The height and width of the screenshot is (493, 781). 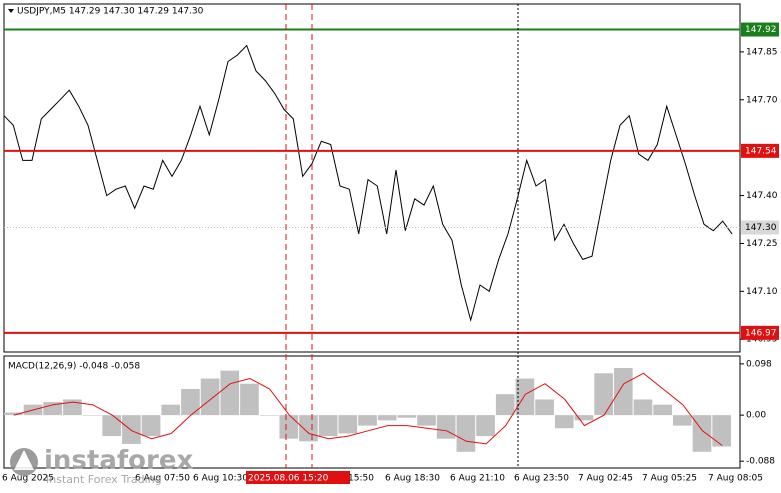 I want to click on y-tick-label: 147.85, so click(x=762, y=52).